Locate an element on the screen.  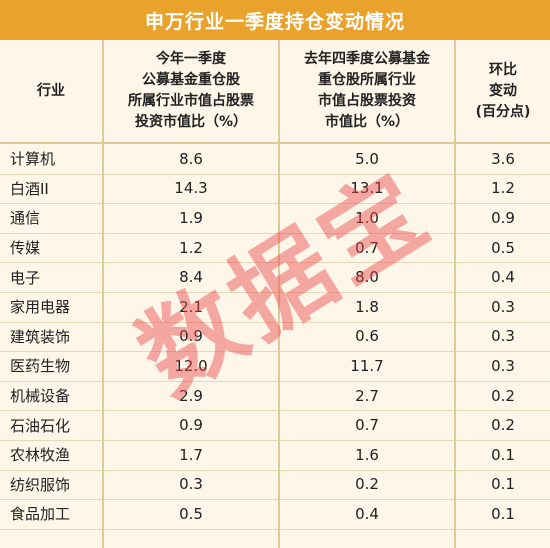
cell-q1-ratio: 14.3 is located at coordinates (191, 188).